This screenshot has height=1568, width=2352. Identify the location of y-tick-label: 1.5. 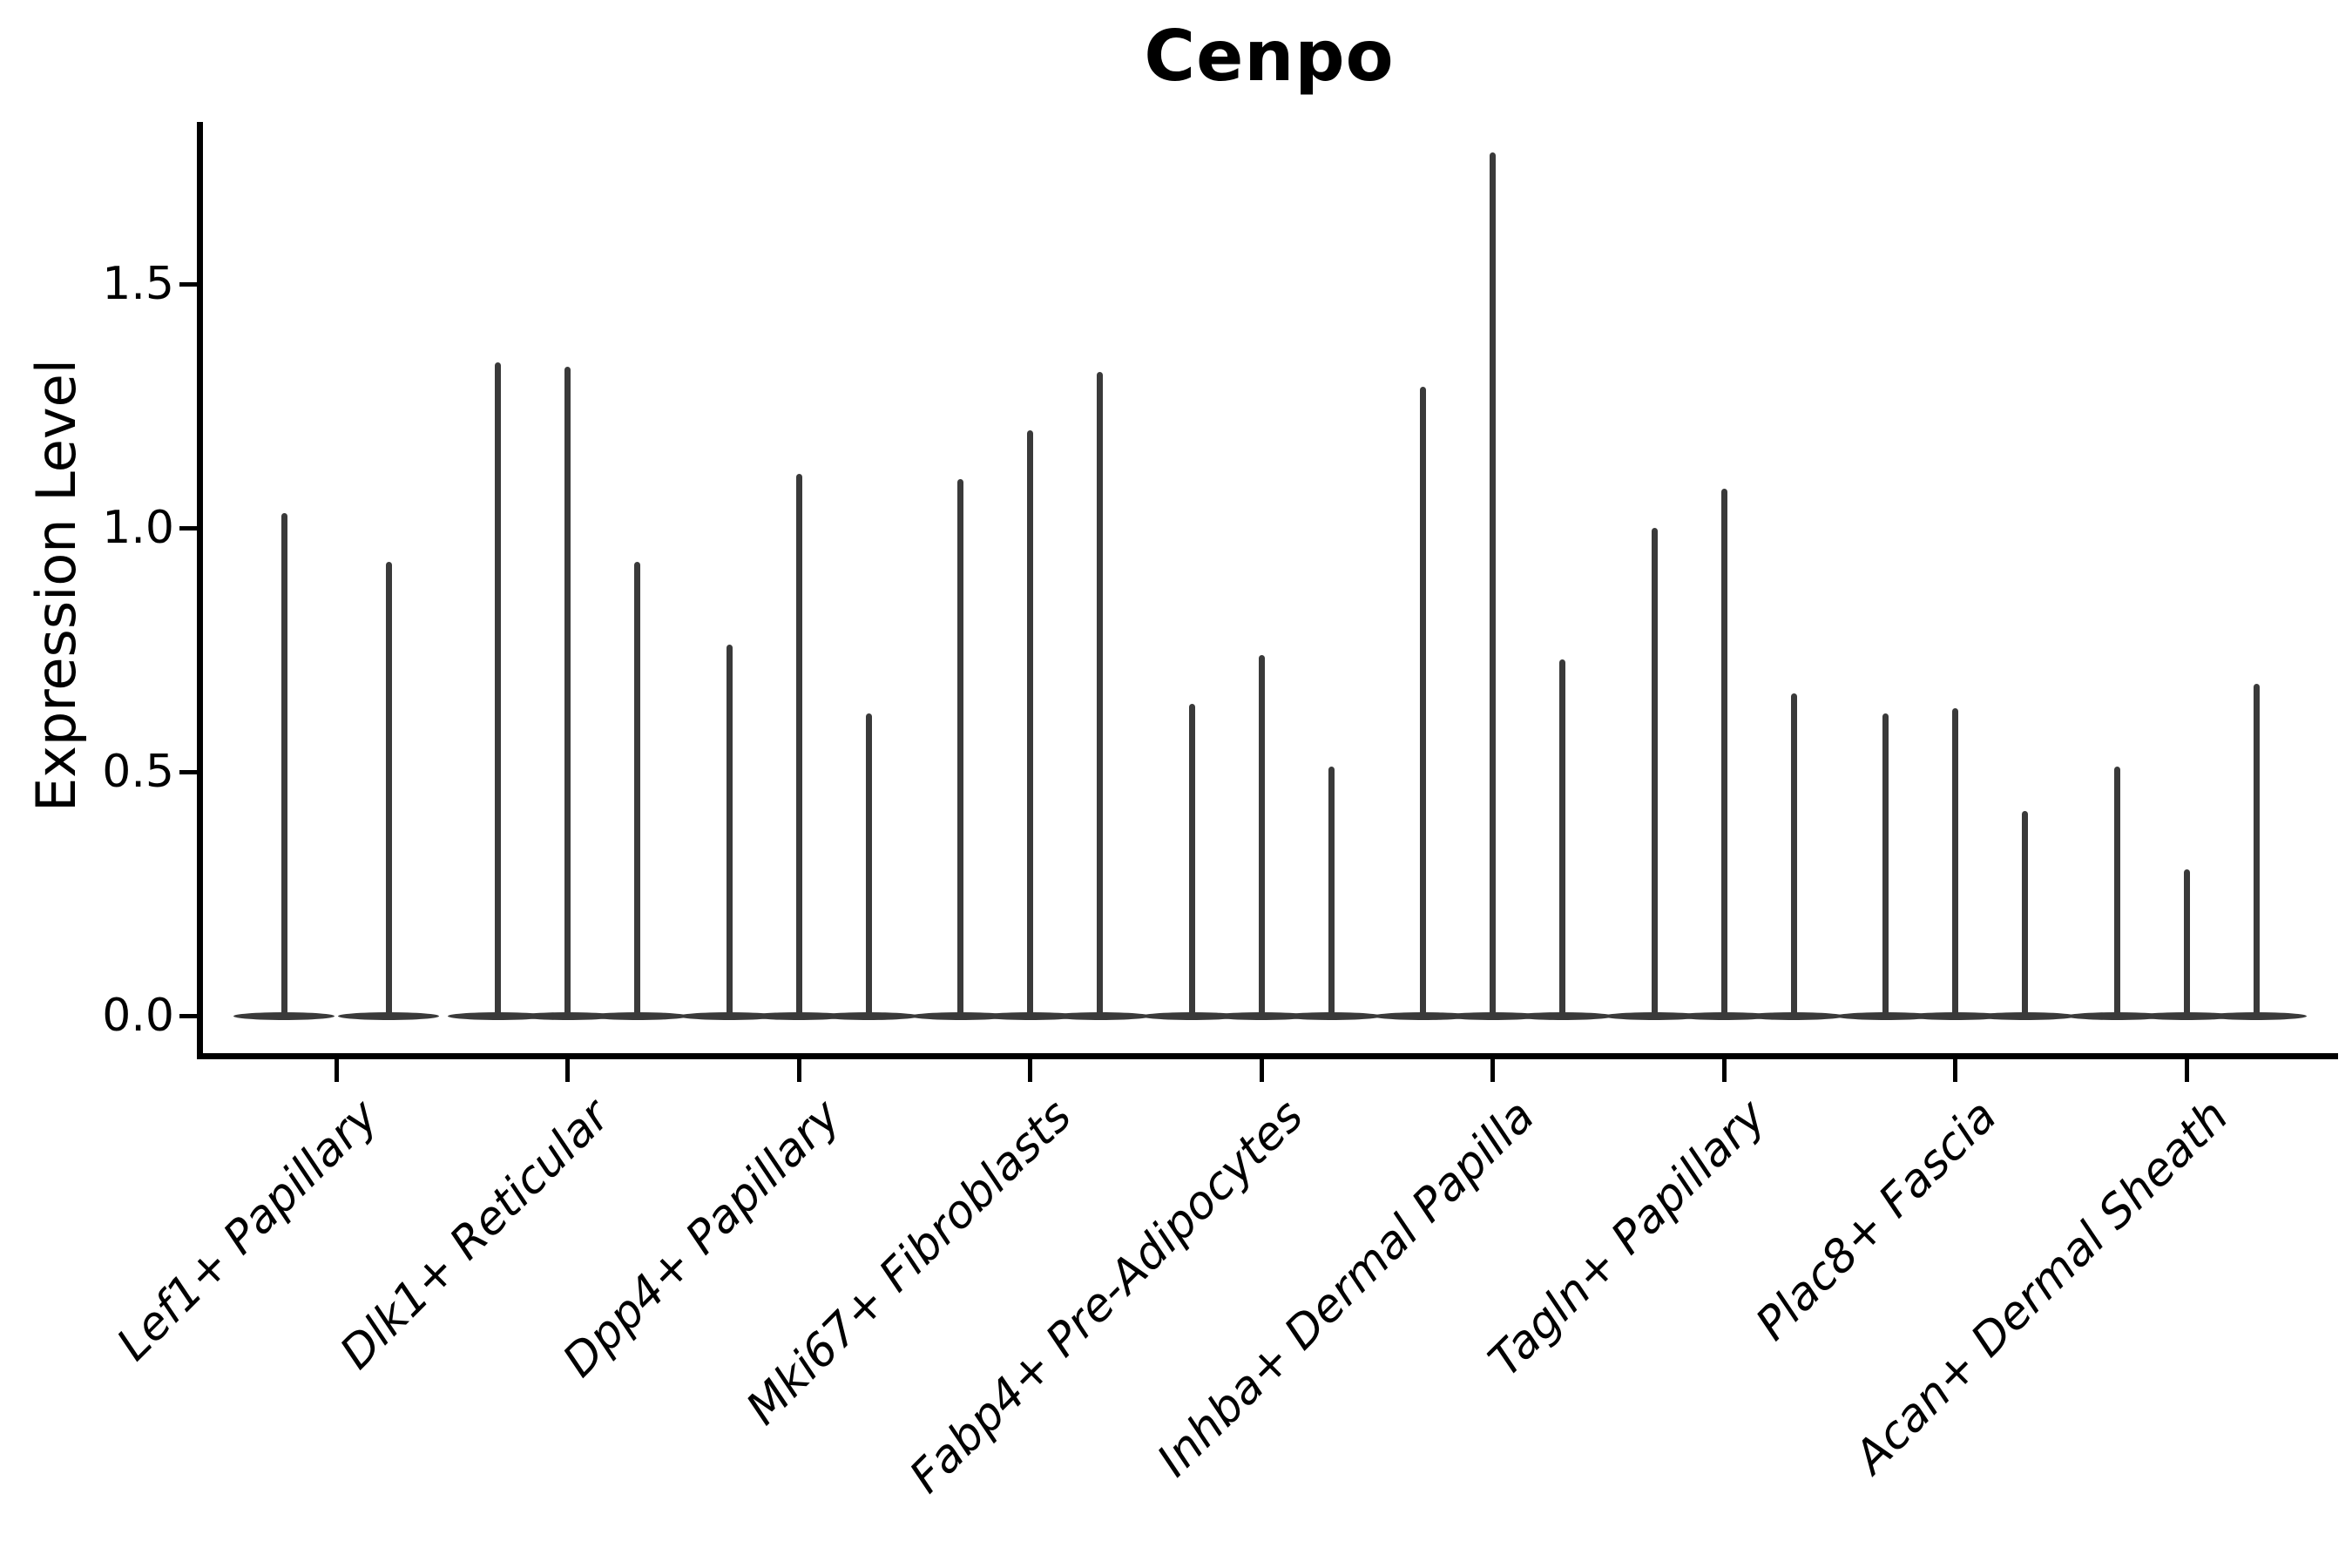
(138, 284).